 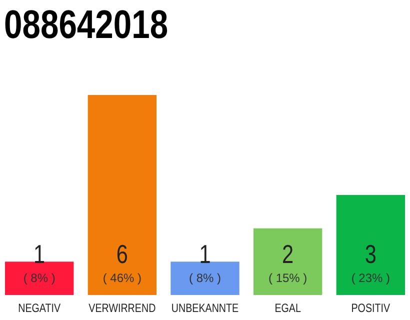 I want to click on data-label: 3 ( 23% ), so click(x=370, y=262).